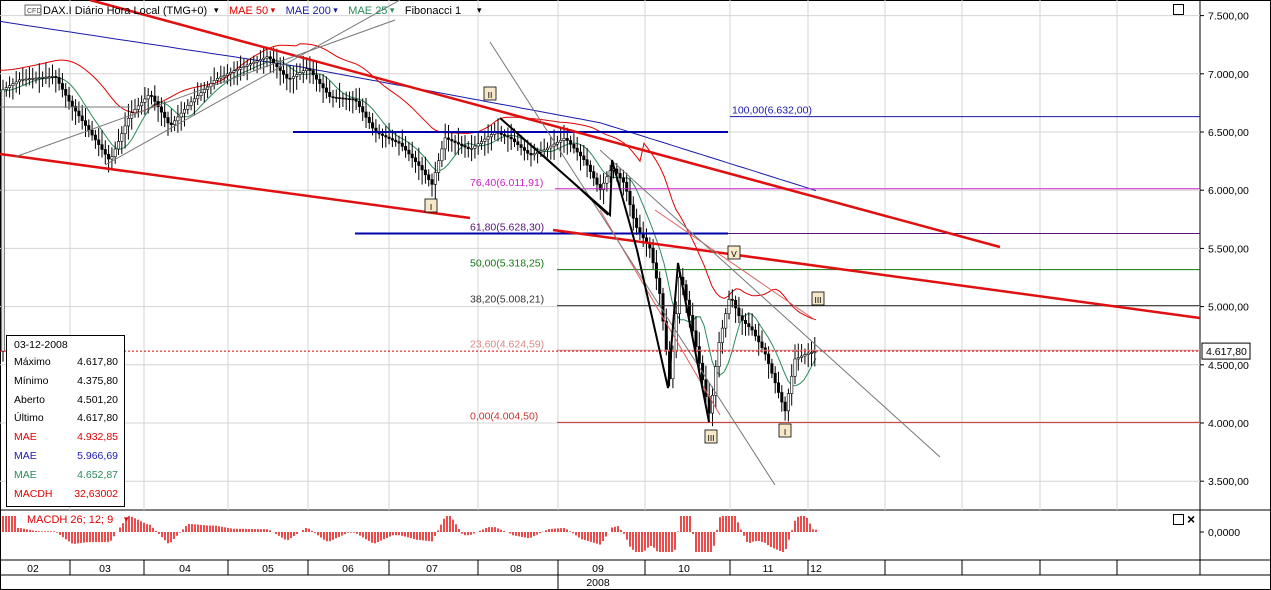 This screenshot has width=1271, height=590. I want to click on info-row: MACDH 32,63002, so click(66, 494).